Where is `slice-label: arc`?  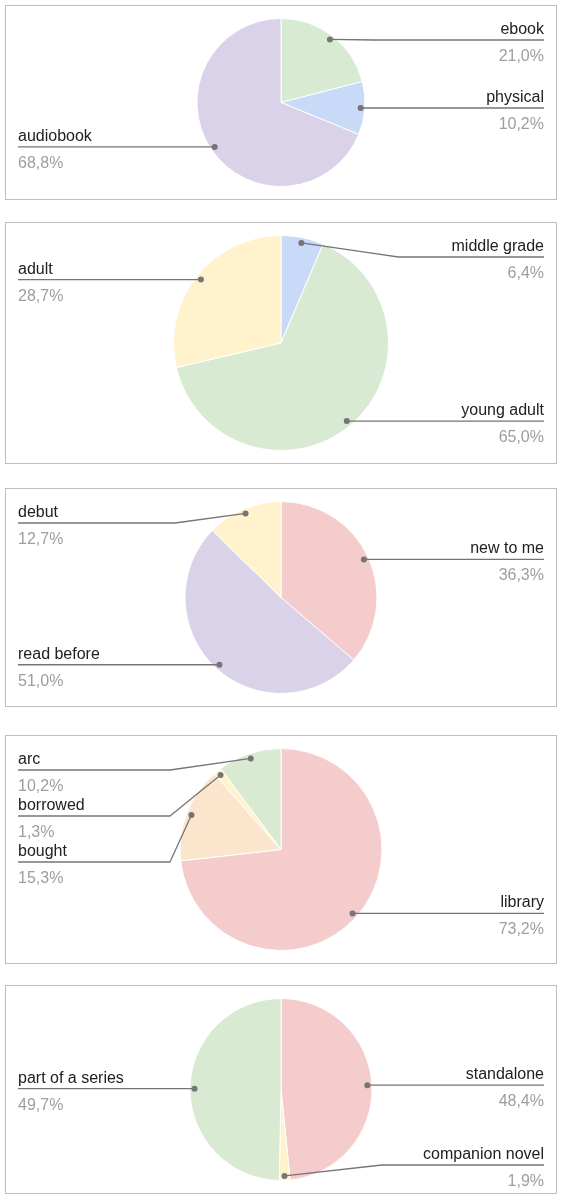
slice-label: arc is located at coordinates (29, 758).